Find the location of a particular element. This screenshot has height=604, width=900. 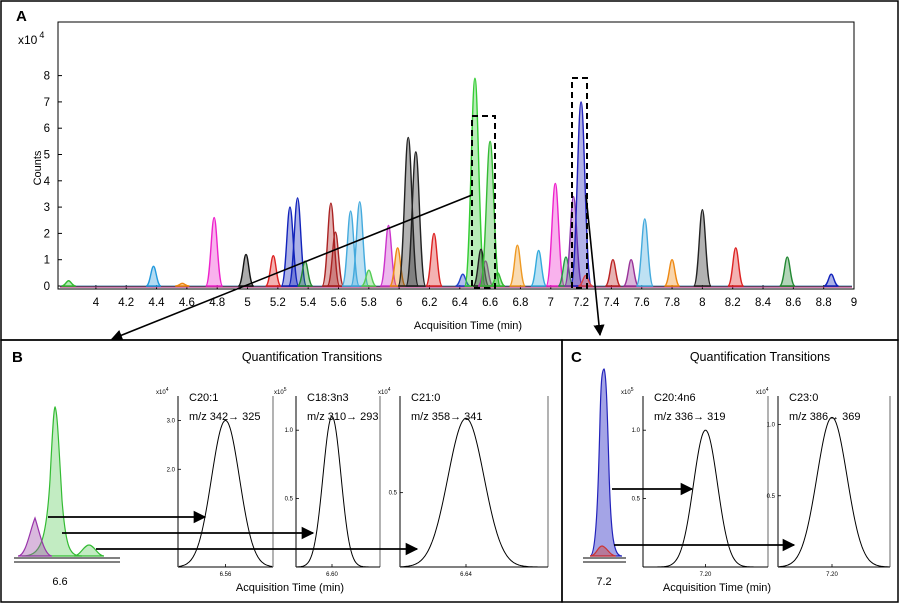

c-c20-4n6-transition: m/z 336→ 319 is located at coordinates (690, 417).